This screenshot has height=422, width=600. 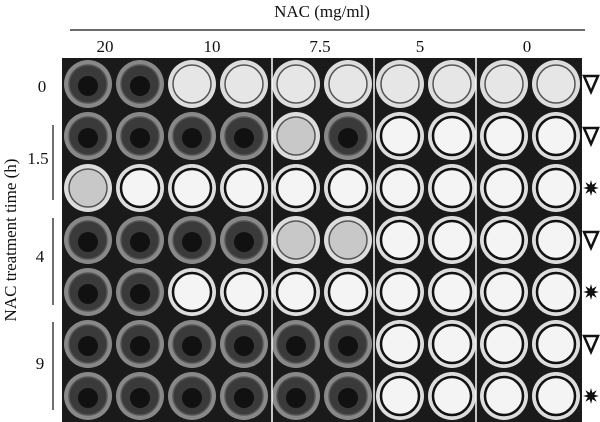 I want to click on column-label: 5, so click(x=420, y=46).